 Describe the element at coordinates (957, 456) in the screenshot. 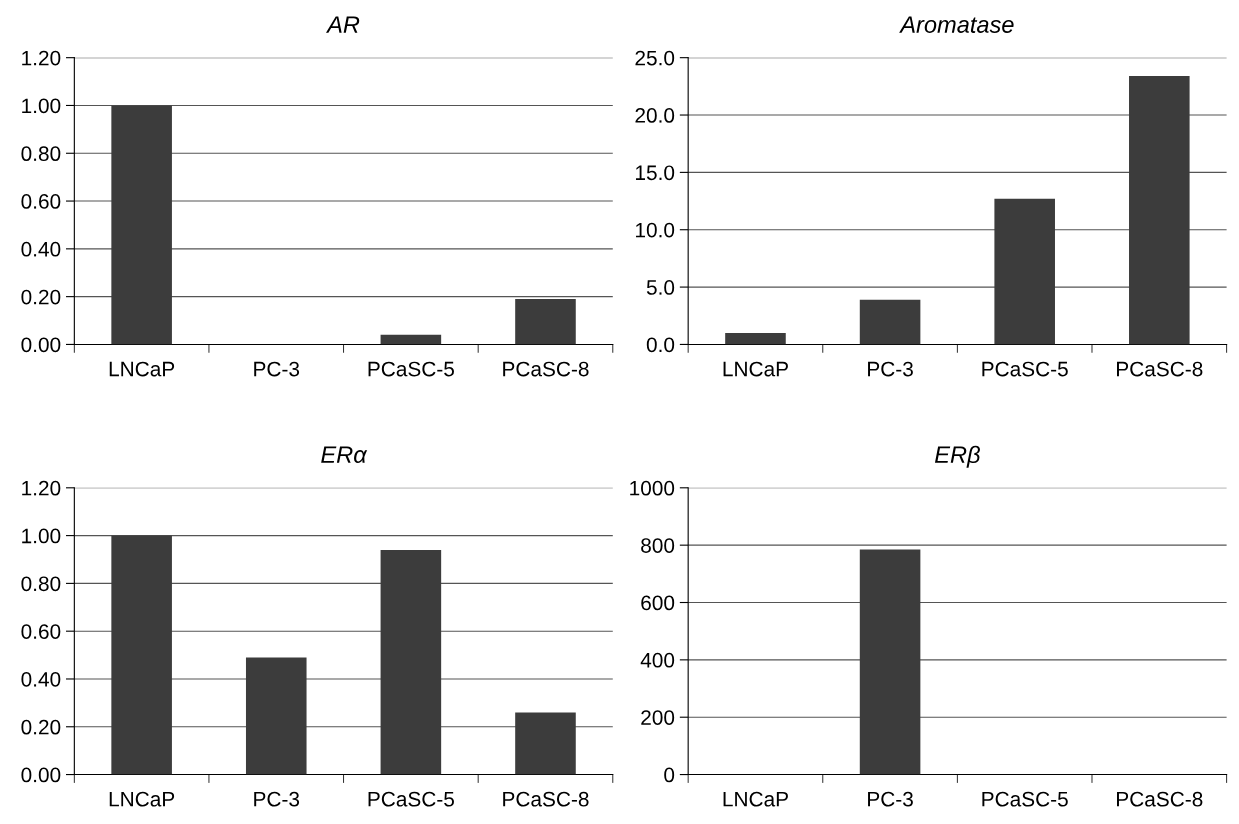

I see `chart-title: ERβ` at that location.